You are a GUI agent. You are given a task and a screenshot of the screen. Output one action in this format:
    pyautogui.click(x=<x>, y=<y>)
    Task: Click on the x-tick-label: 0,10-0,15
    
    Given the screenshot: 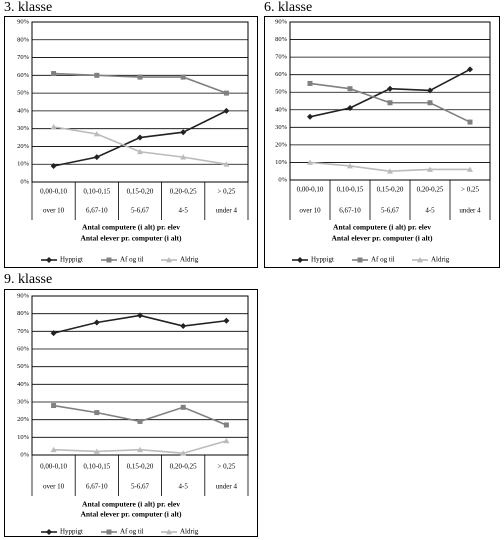 What is the action you would take?
    pyautogui.click(x=96, y=192)
    